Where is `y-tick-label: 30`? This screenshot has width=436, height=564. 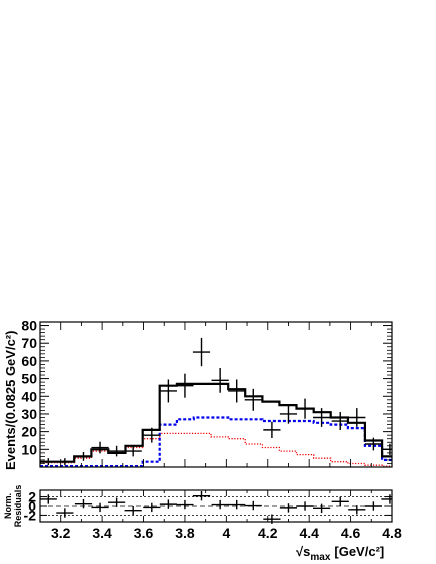 y-tick-label: 30 is located at coordinates (29, 414).